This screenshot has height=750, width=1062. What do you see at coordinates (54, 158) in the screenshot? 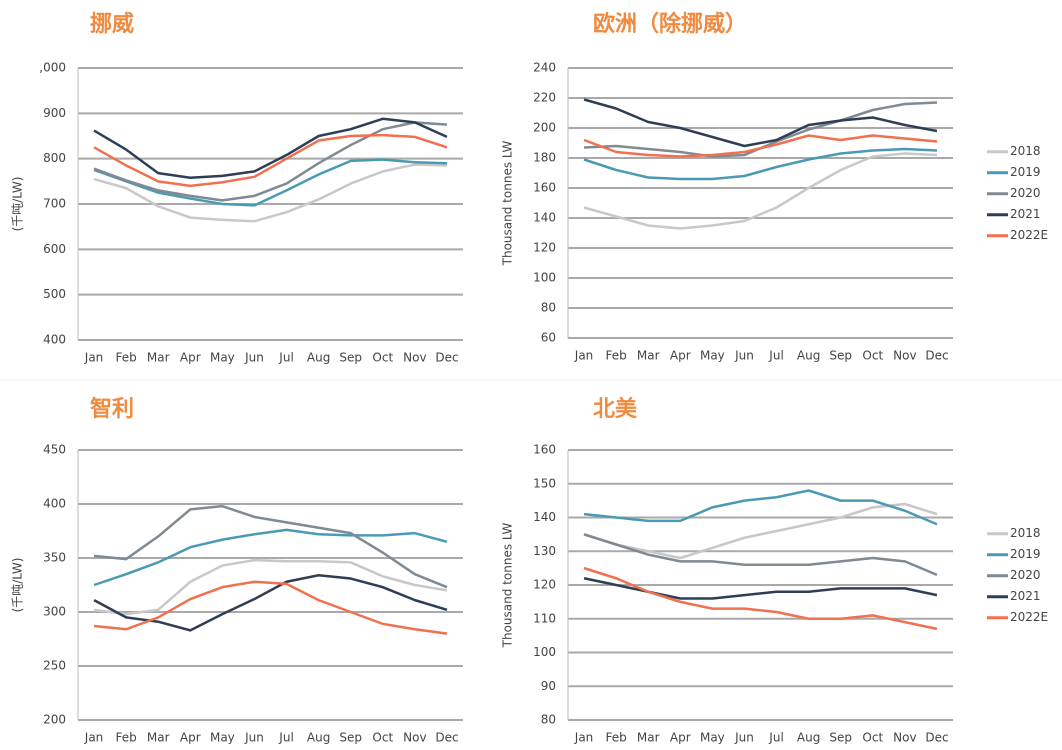
I see `y-tick-label: 800` at bounding box center [54, 158].